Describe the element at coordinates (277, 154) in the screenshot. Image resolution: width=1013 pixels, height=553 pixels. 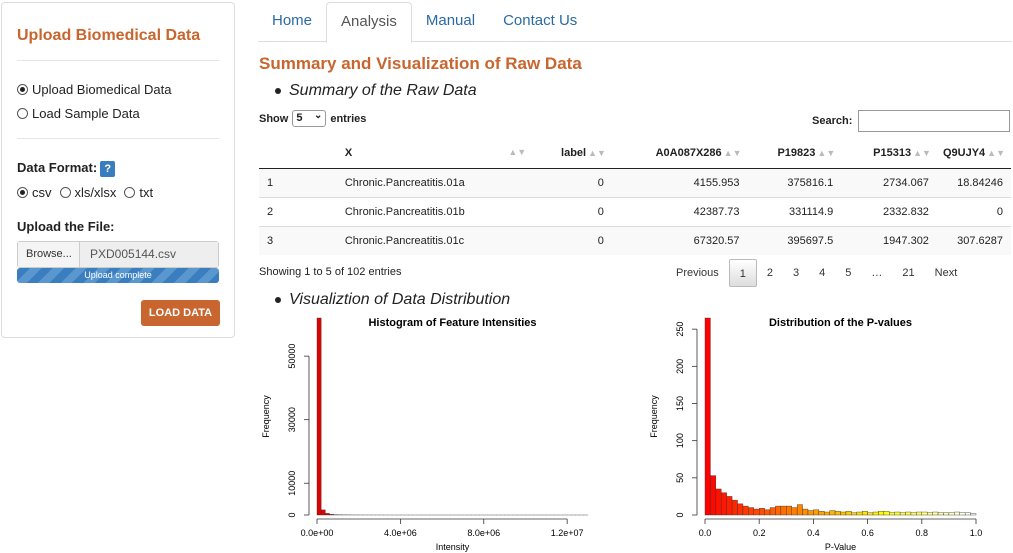
I see `column-header-index` at that location.